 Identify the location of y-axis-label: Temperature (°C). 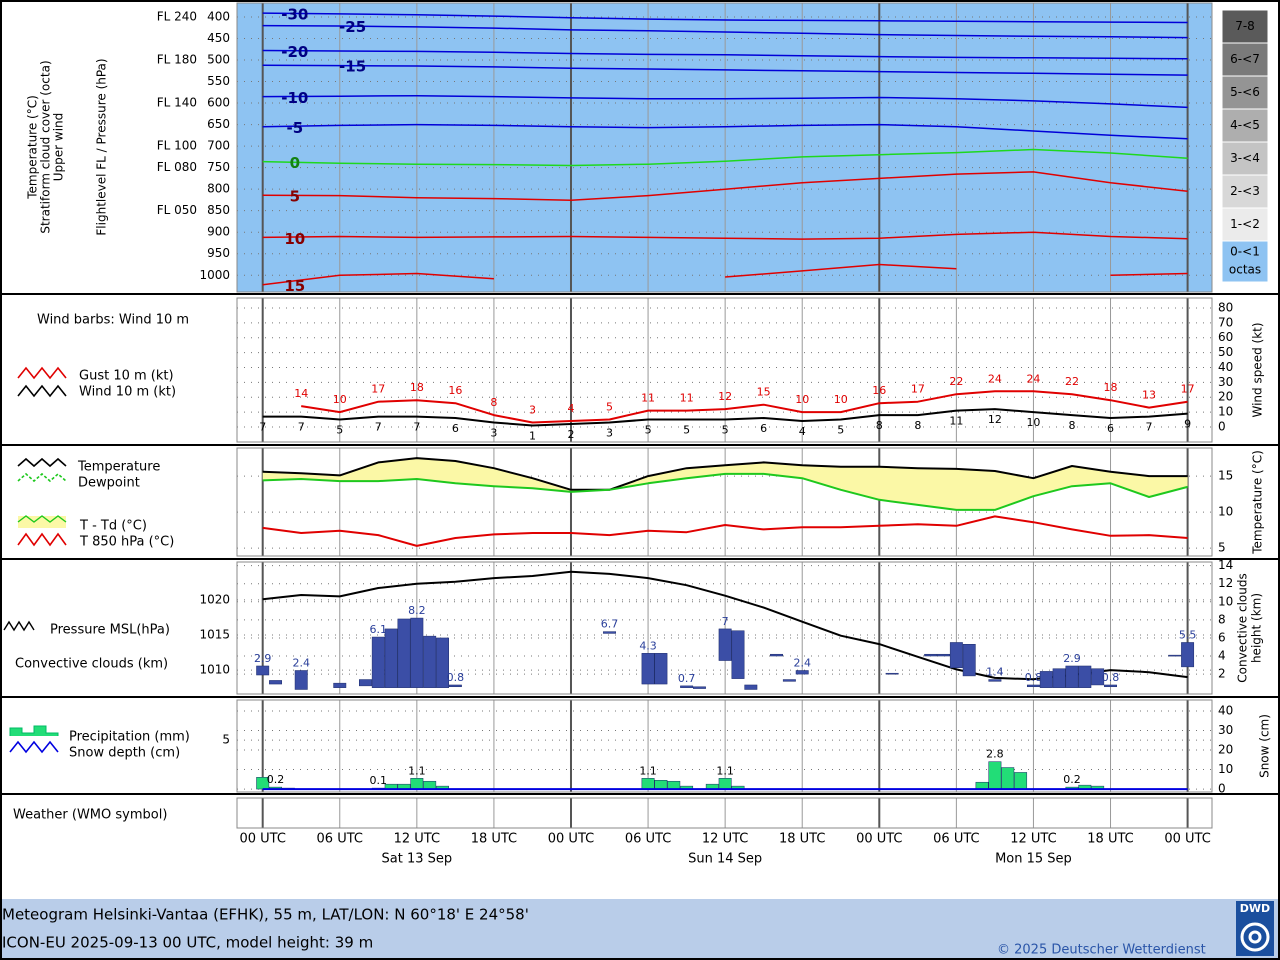
(1258, 502).